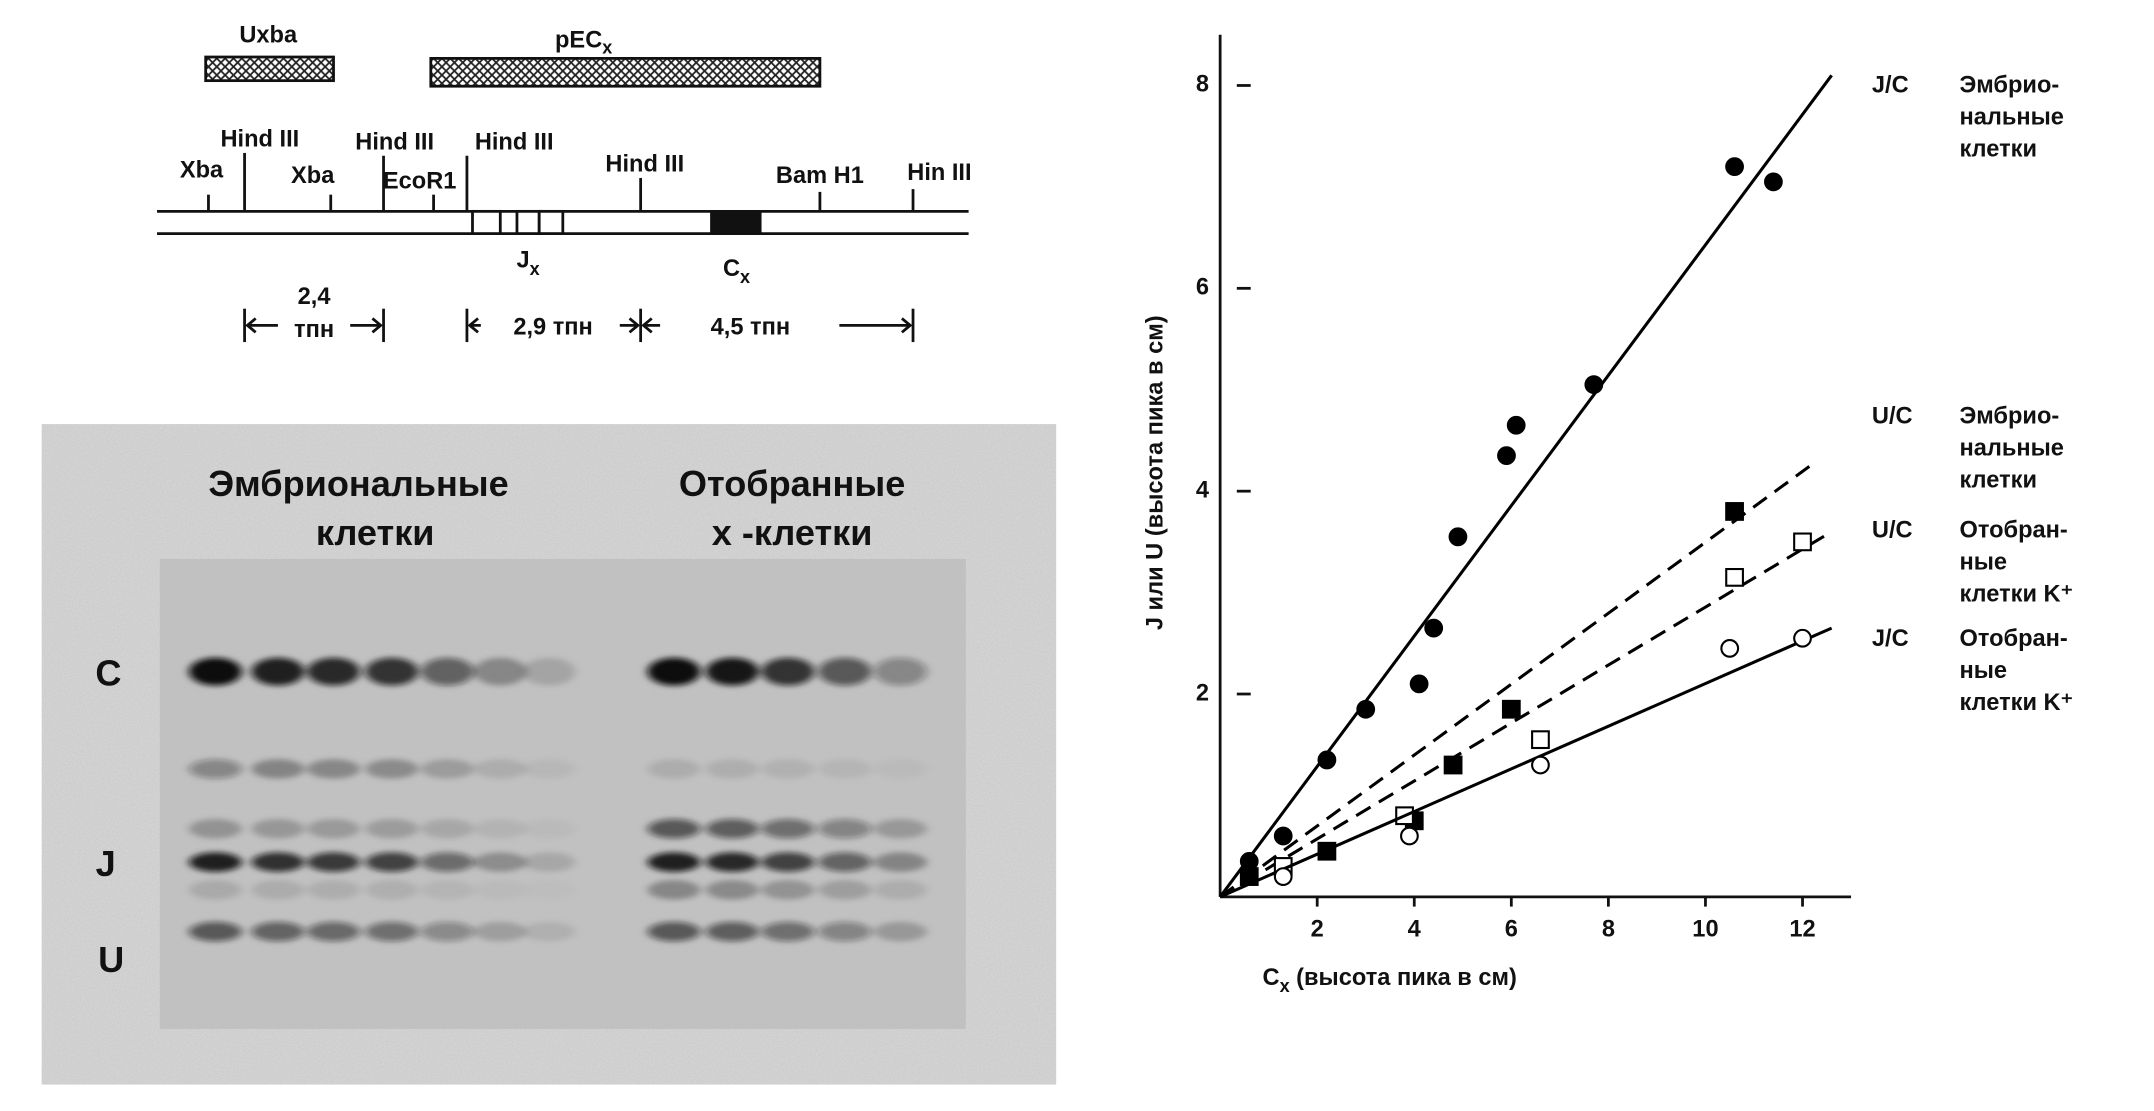  I want to click on x-axis-label: Cx (высота пика в см), so click(1390, 980).